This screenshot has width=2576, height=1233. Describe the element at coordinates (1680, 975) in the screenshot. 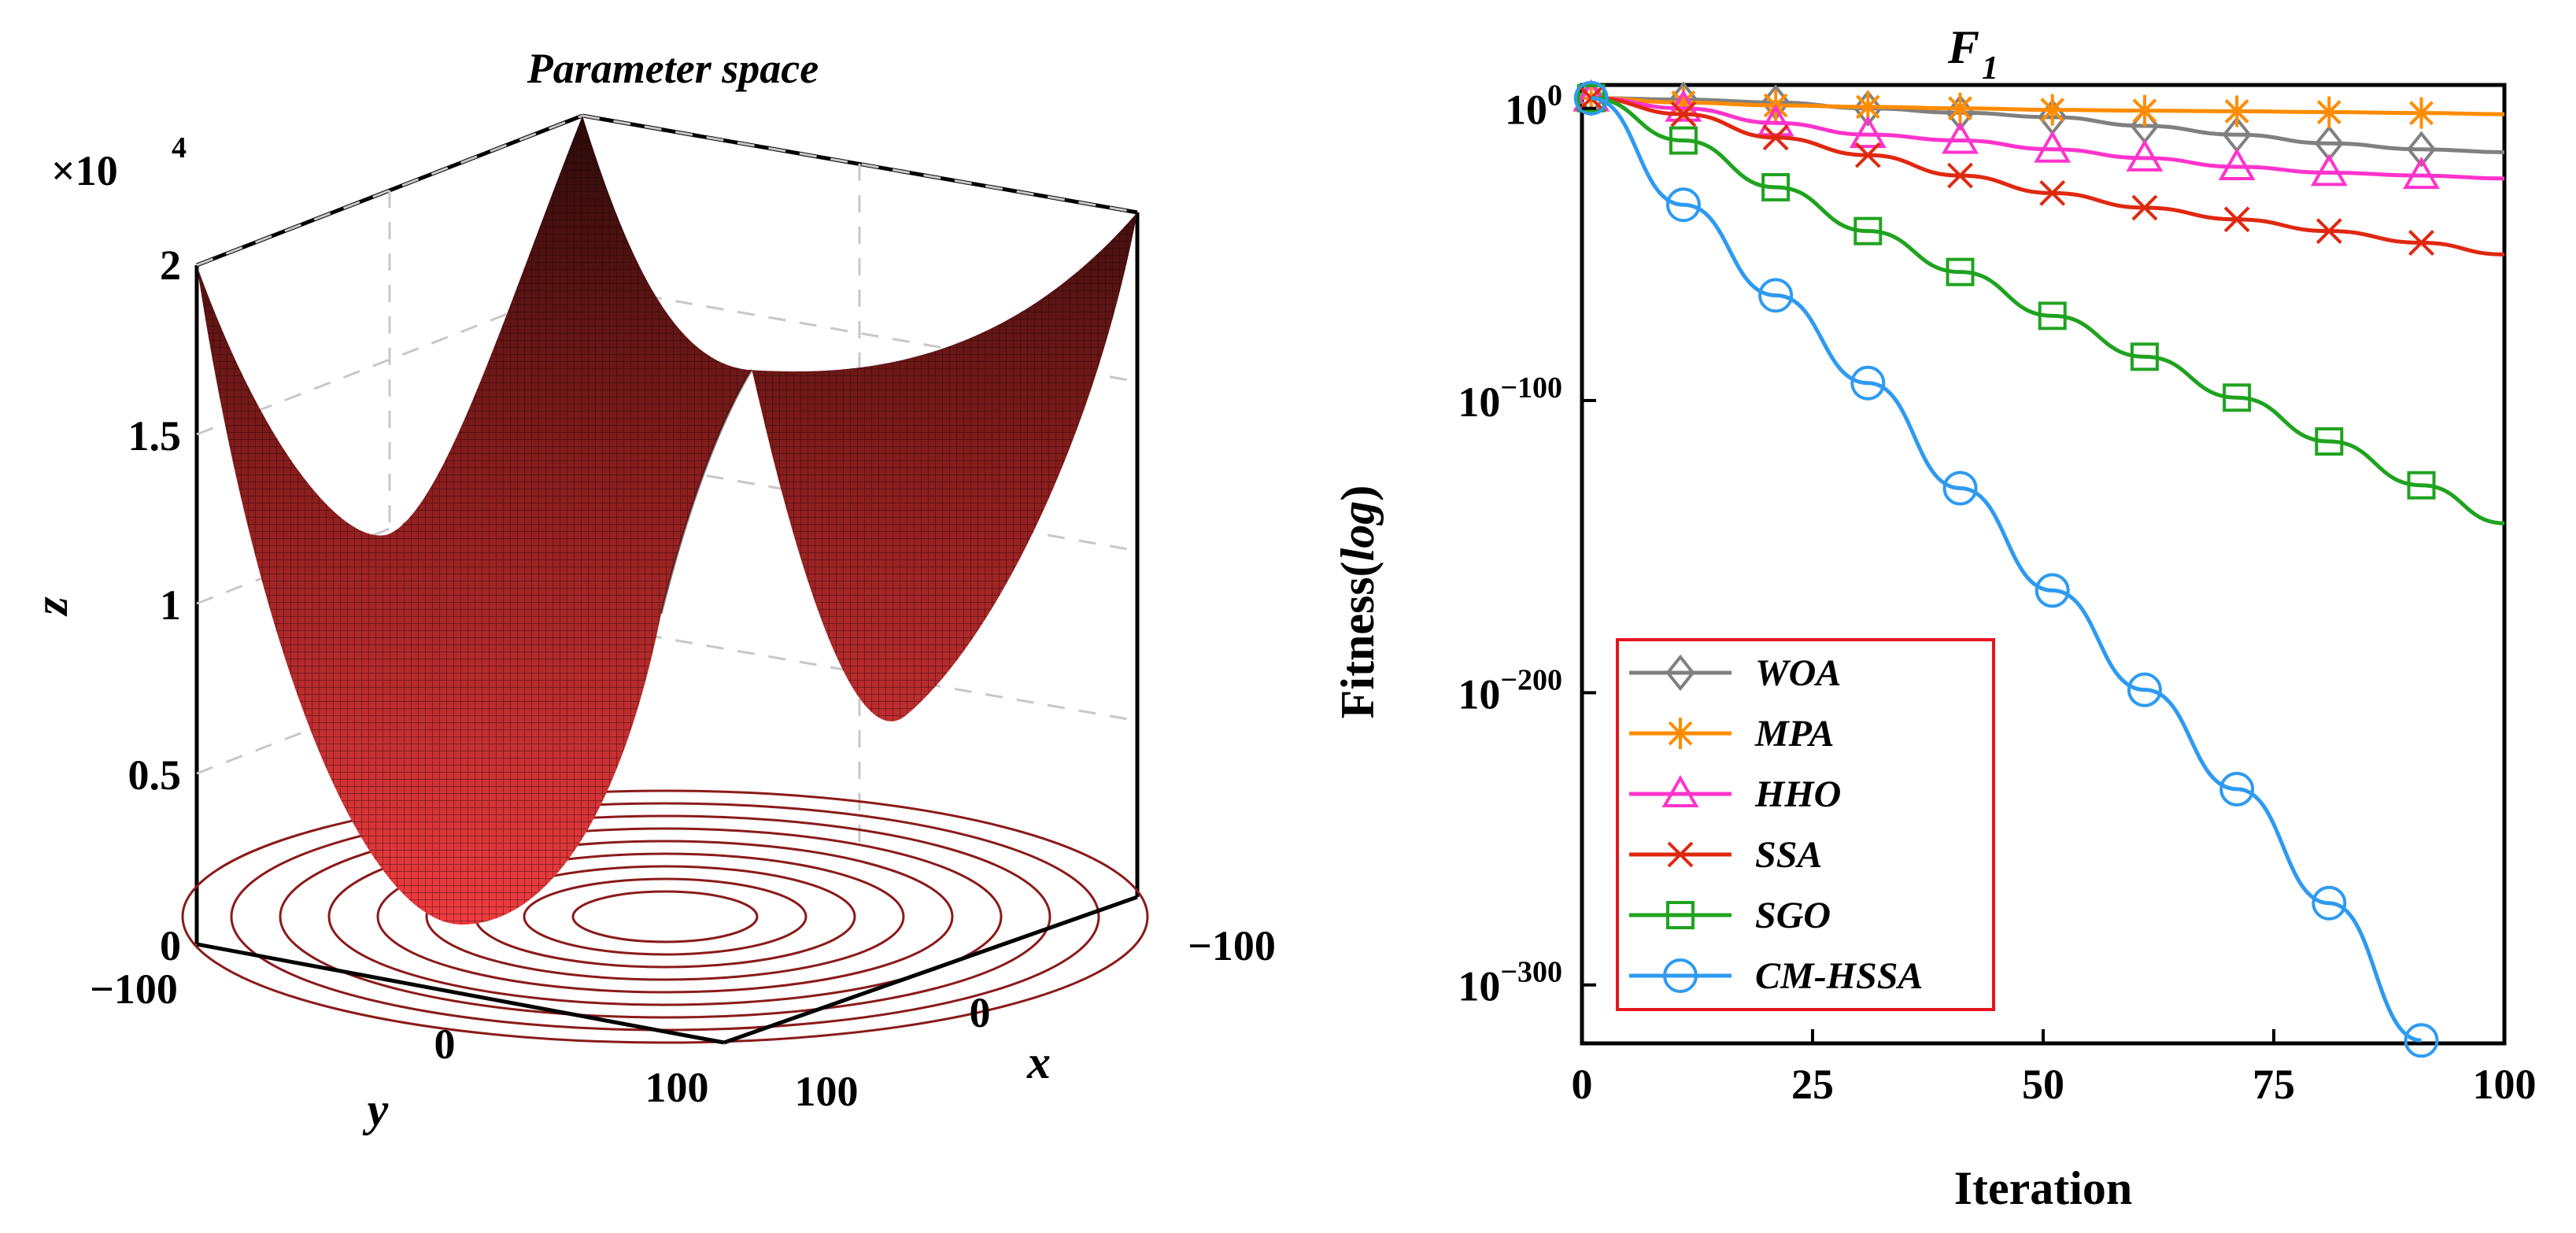

I see `legend-marker-cm-hssa` at that location.